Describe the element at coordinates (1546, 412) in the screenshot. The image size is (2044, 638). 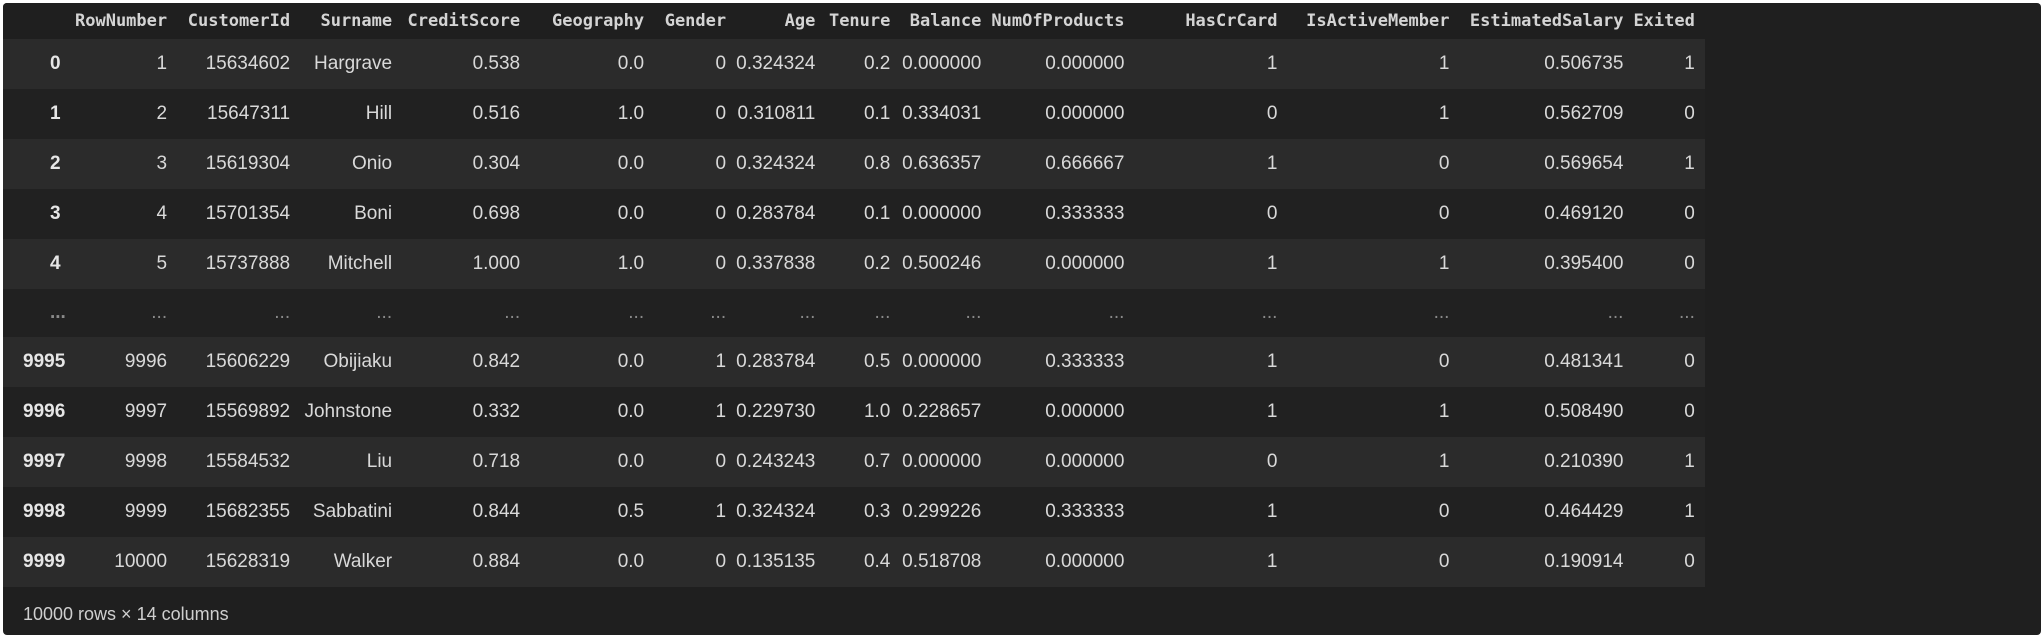
I see `table-cell: 0.508490` at that location.